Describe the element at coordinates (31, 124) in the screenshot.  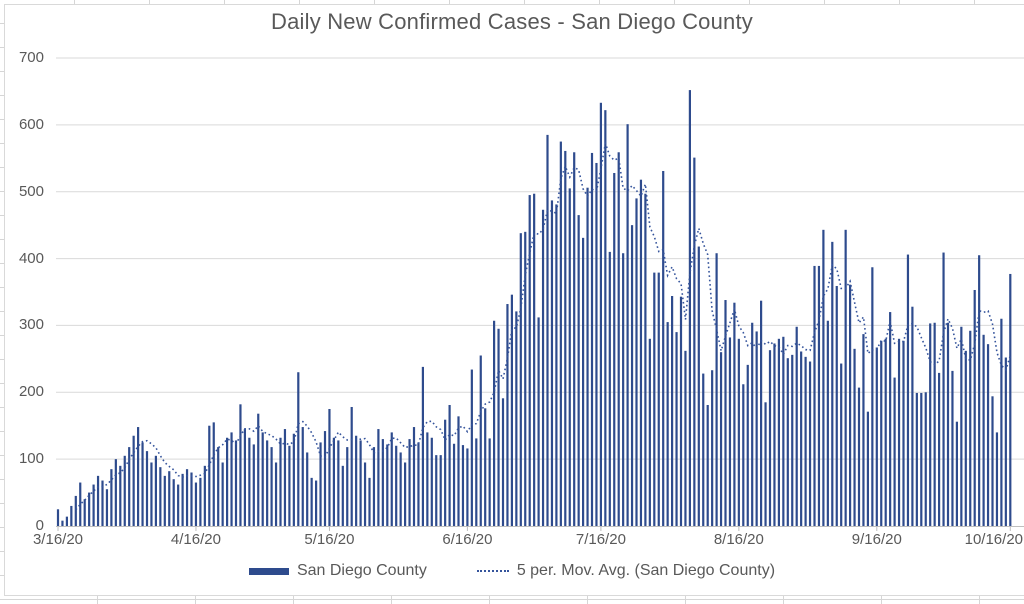
I see `y-axis-tick-label: 600` at that location.